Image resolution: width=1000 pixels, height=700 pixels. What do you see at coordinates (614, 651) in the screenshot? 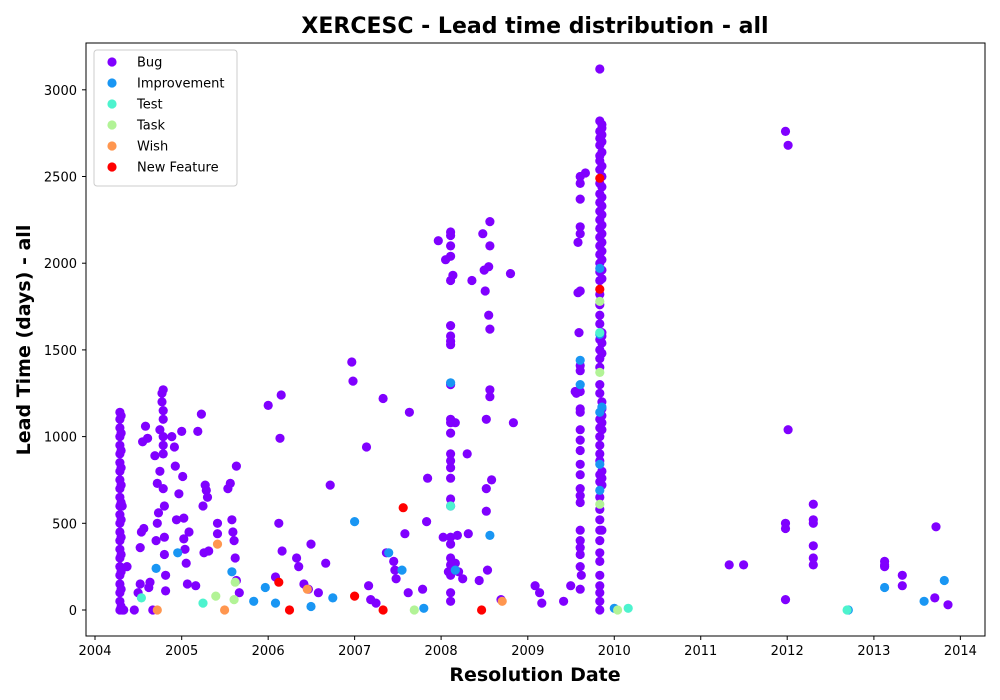
I see `x-tick-label: 2010` at bounding box center [614, 651].